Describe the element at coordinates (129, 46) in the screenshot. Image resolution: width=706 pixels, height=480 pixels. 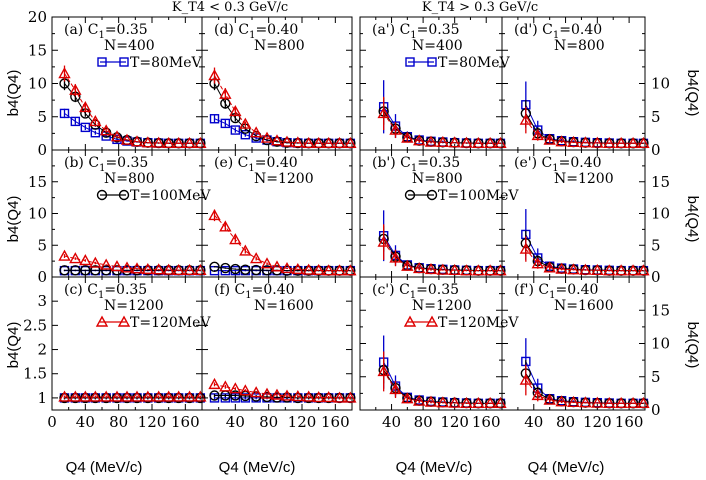
I see `panel-n: N=400` at that location.